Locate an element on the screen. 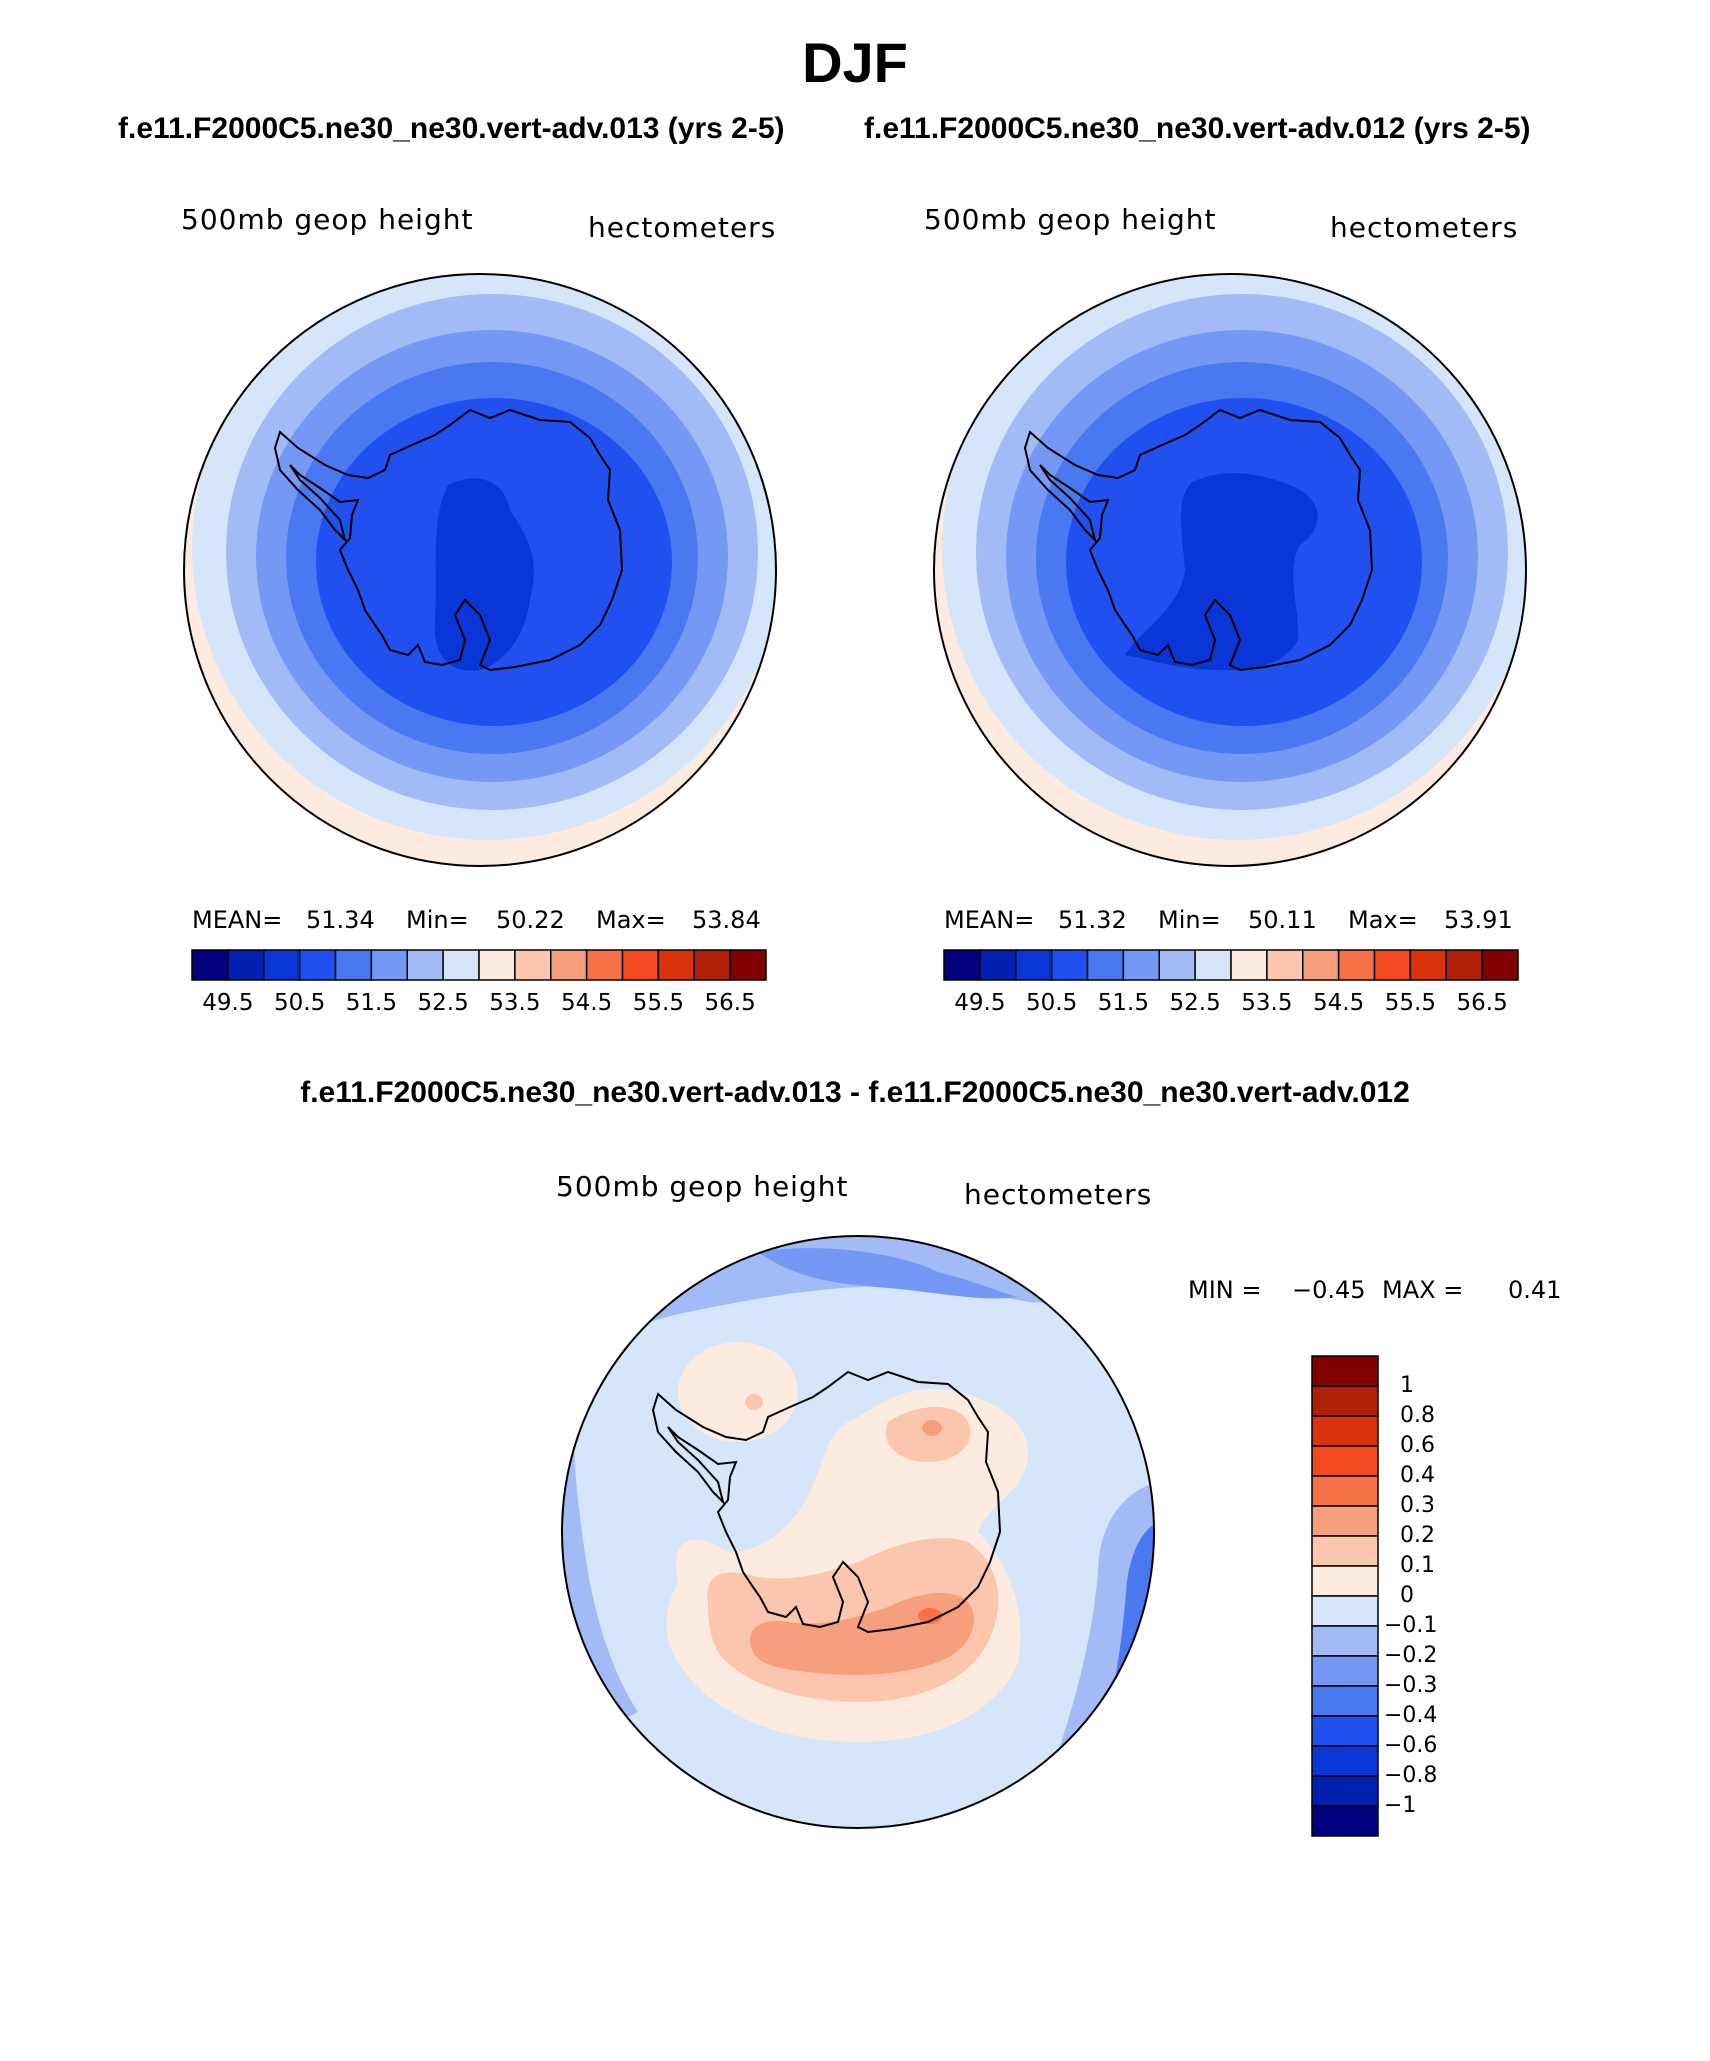  diff-band-pos03-north is located at coordinates (932, 1428).